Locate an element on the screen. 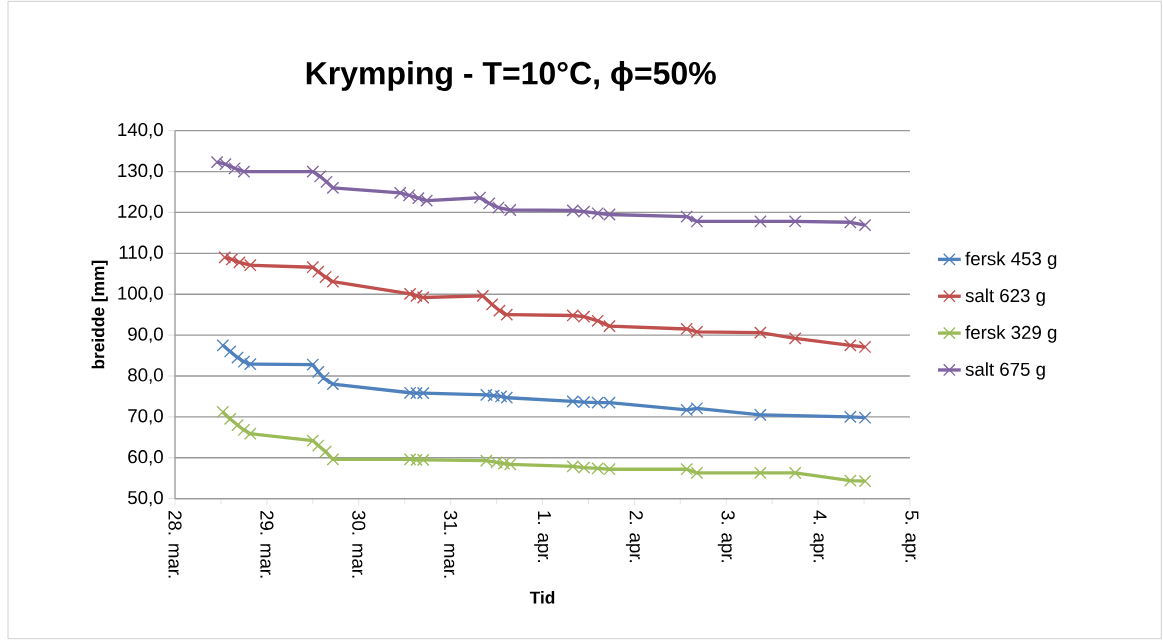 The width and height of the screenshot is (1163, 640). x-tick-label: 2. apr. is located at coordinates (634, 536).